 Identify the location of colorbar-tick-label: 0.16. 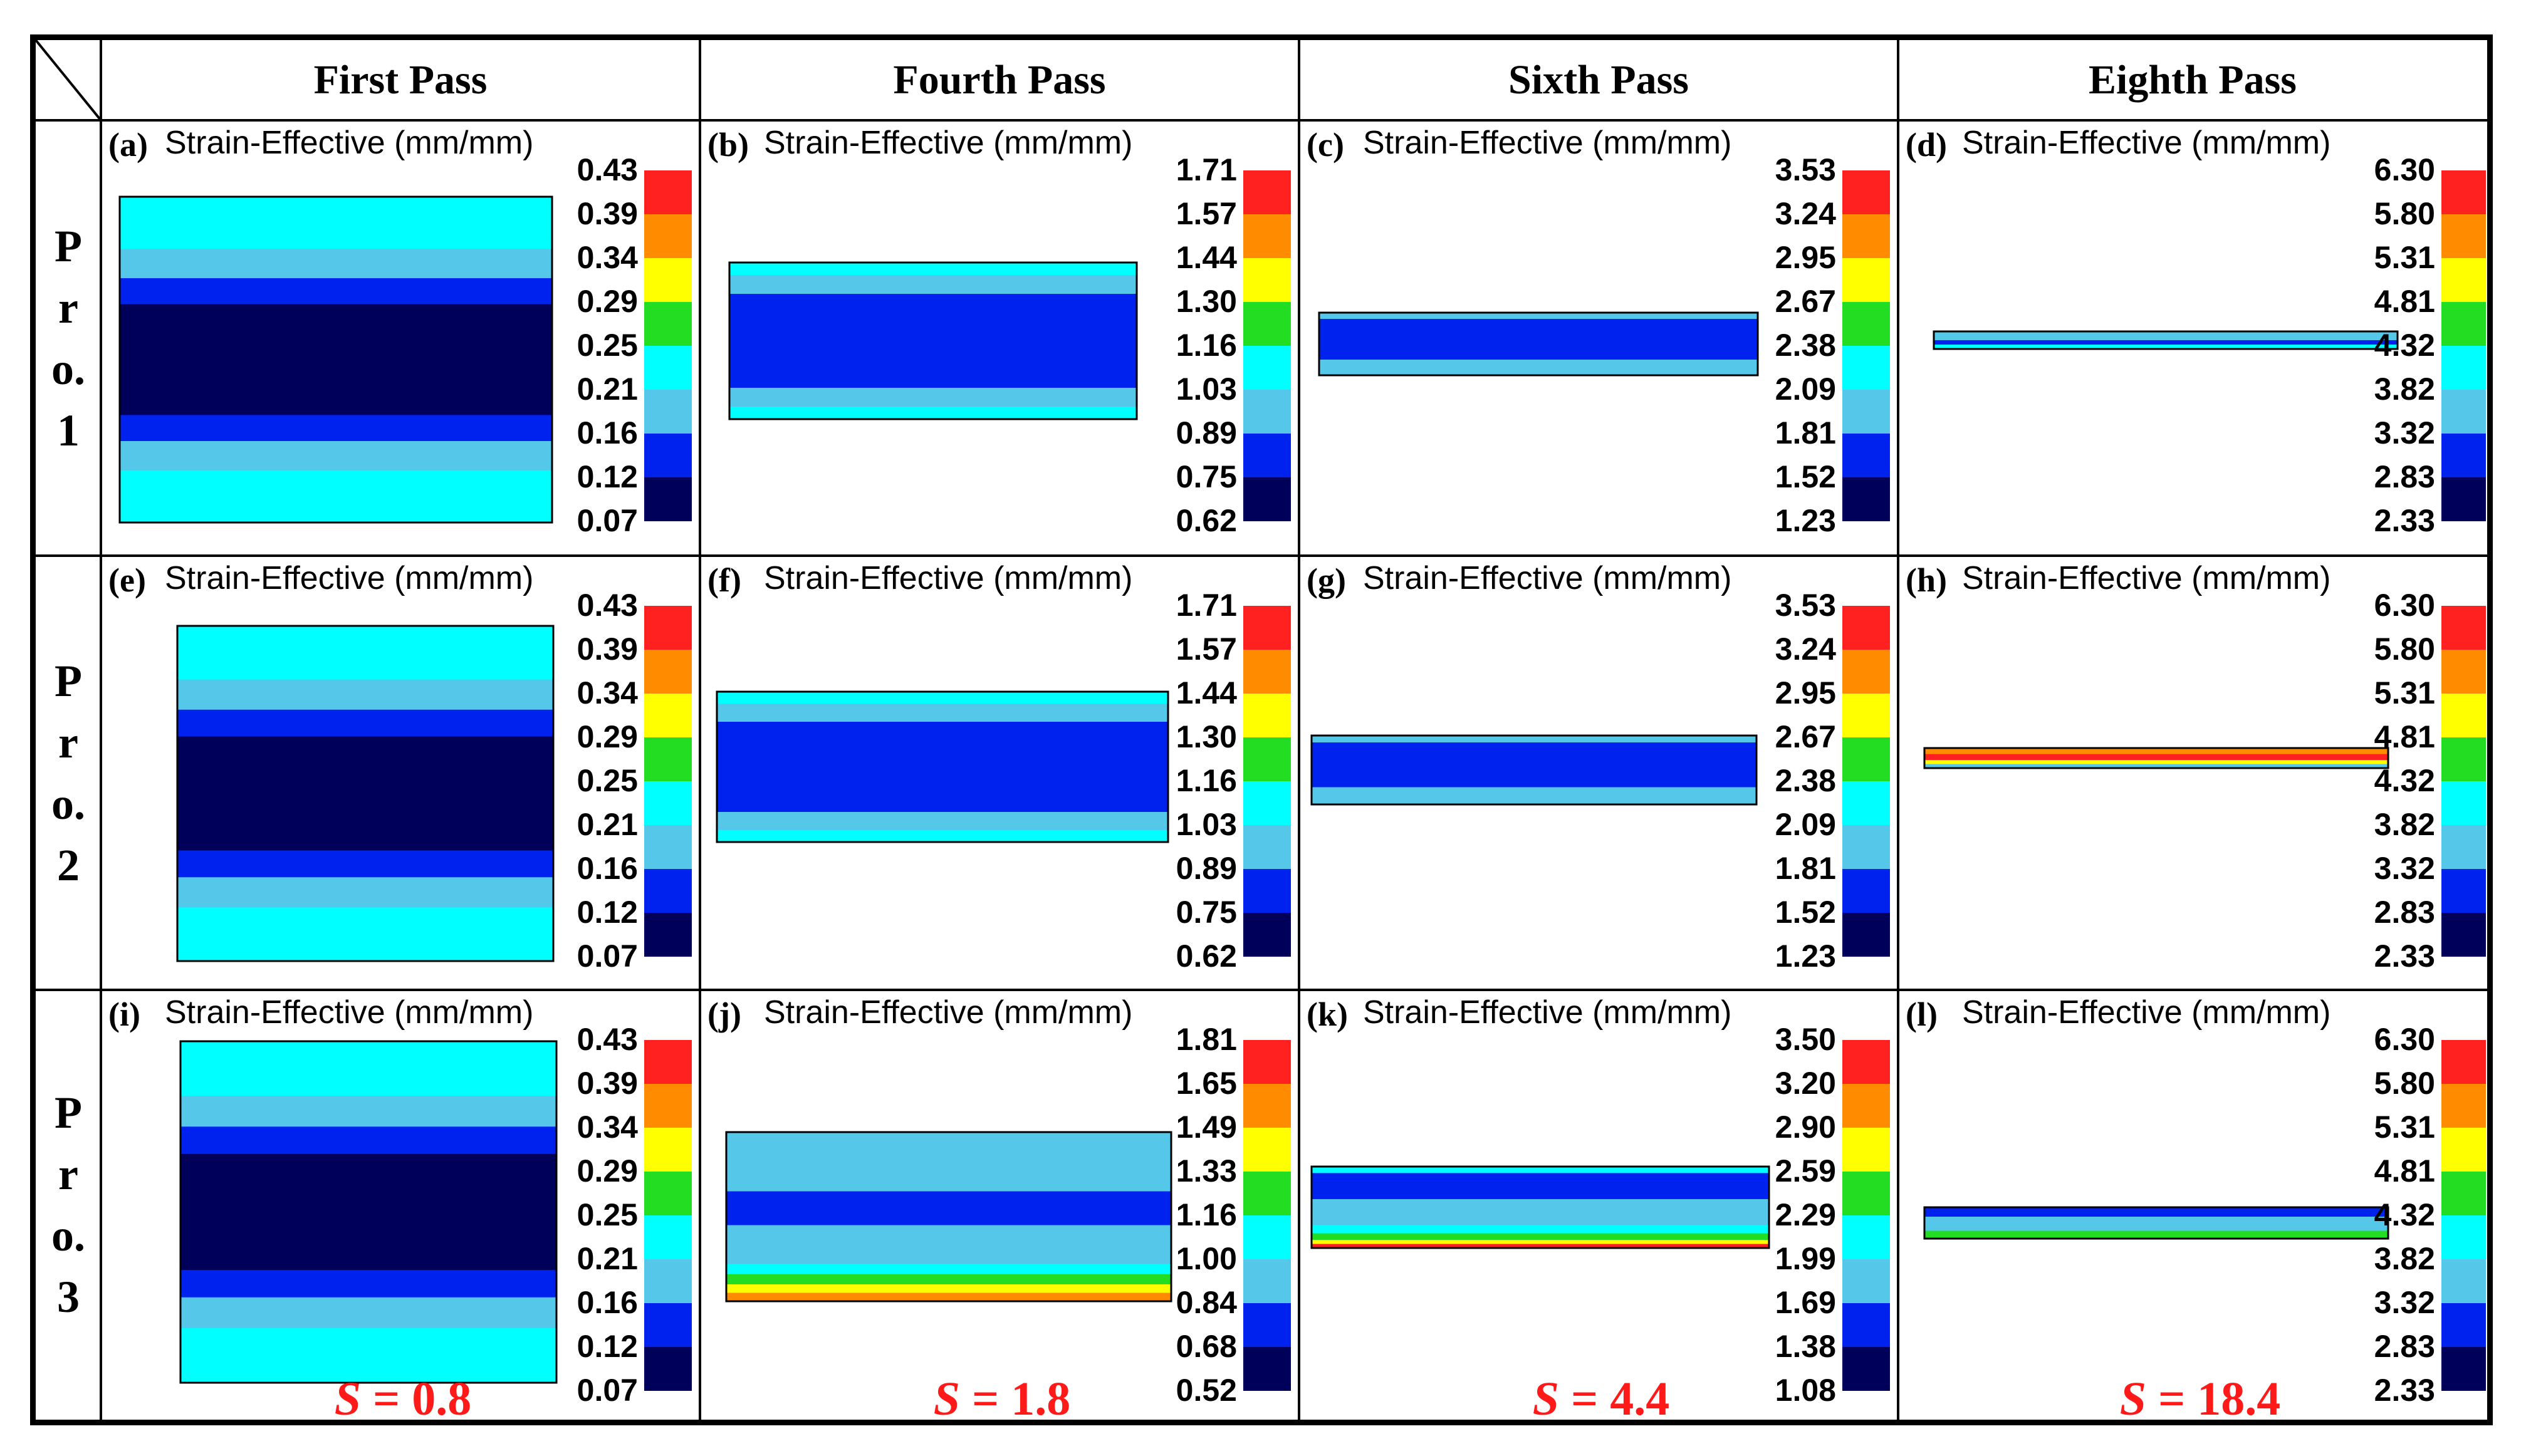
(607, 1303).